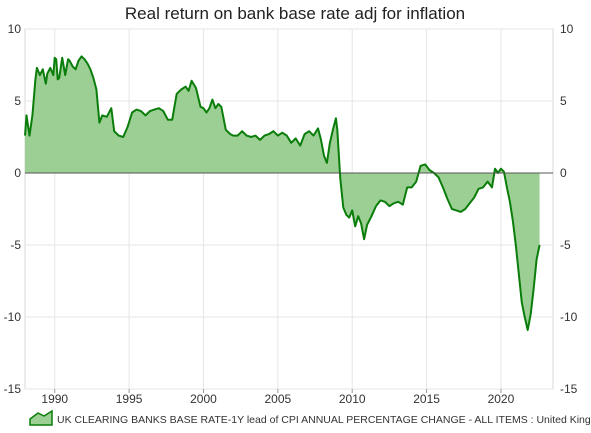 The image size is (591, 433). What do you see at coordinates (203, 399) in the screenshot?
I see `x-tick-label: 2000` at bounding box center [203, 399].